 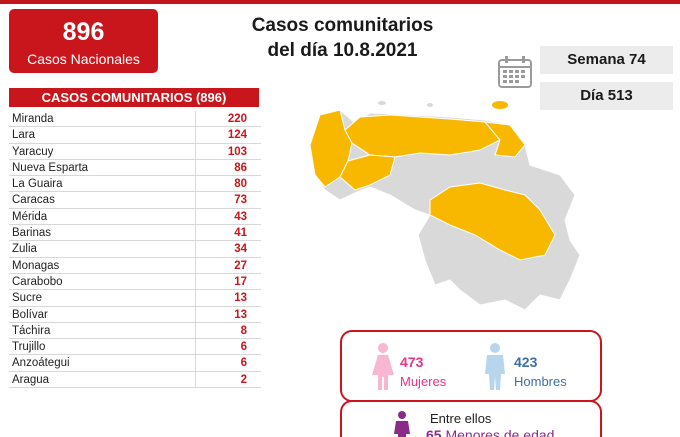 I want to click on state-case-count: 17, so click(x=228, y=281).